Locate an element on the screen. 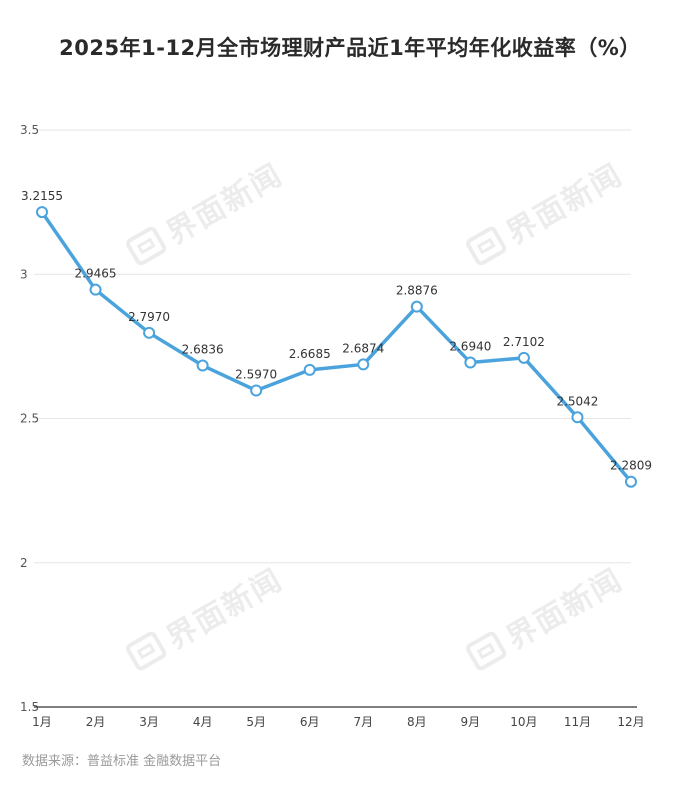  y-tick-label: 3 is located at coordinates (24, 274).